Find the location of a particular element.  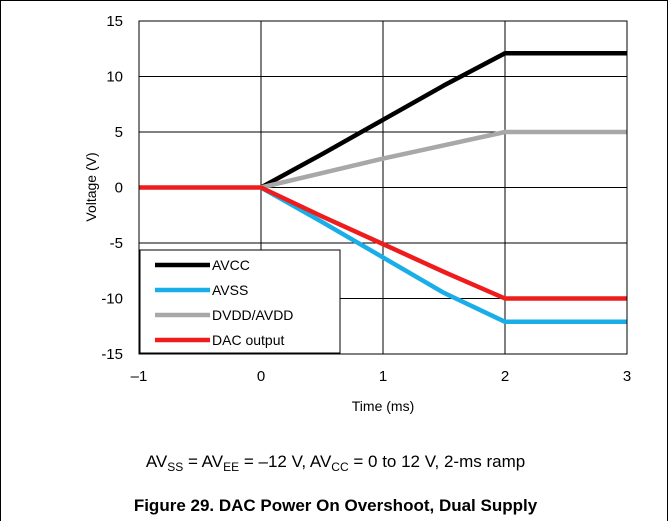

series-line-dvdd-avdd is located at coordinates (443, 159).